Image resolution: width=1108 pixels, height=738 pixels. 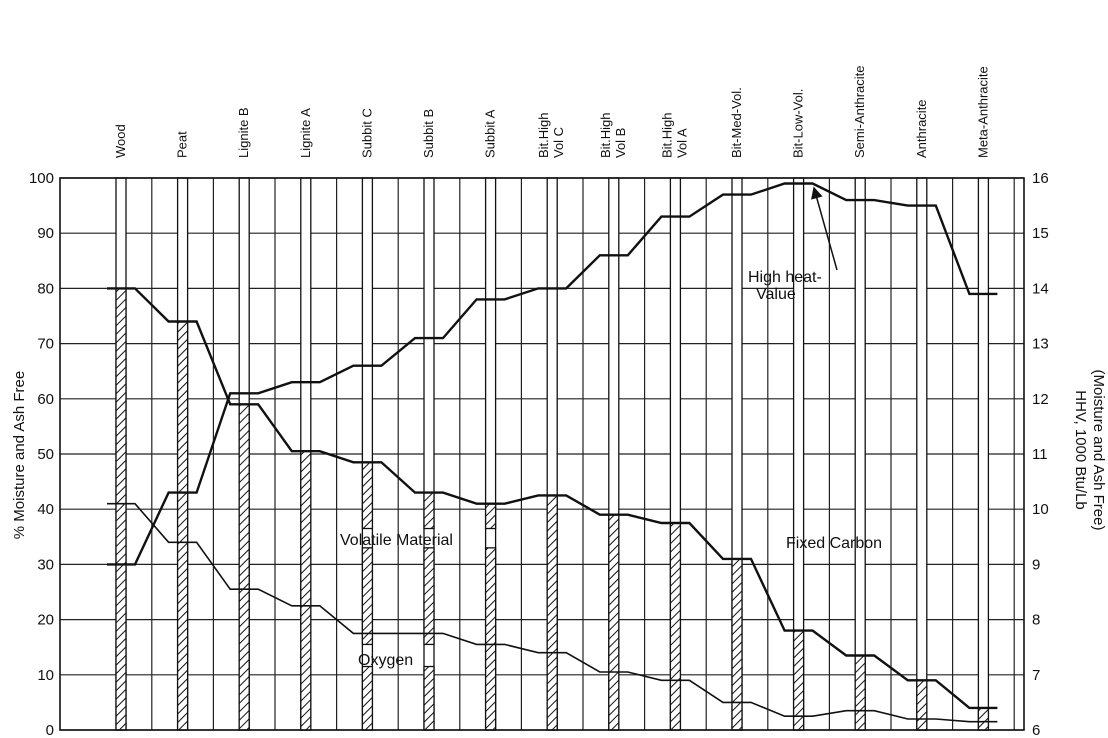 What do you see at coordinates (120, 141) in the screenshot?
I see `rank-label: Wood` at bounding box center [120, 141].